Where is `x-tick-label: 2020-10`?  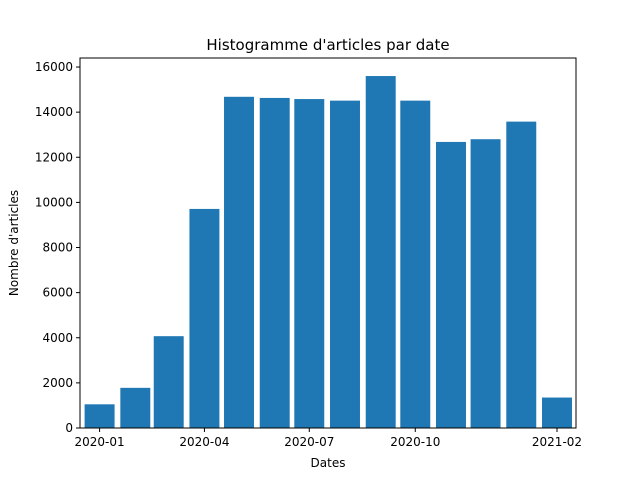
x-tick-label: 2020-10 is located at coordinates (415, 442).